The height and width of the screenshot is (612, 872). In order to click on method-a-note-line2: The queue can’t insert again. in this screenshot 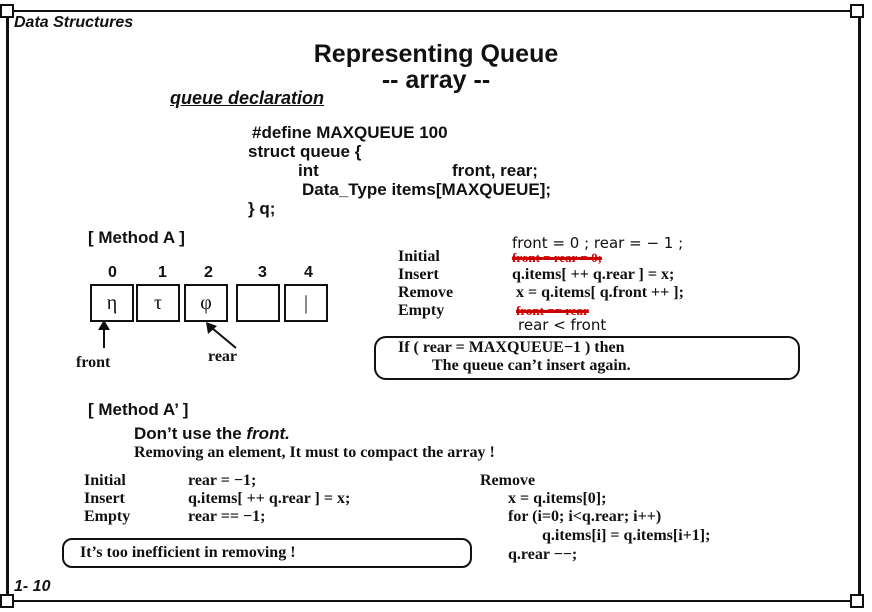, I will do `click(531, 365)`.